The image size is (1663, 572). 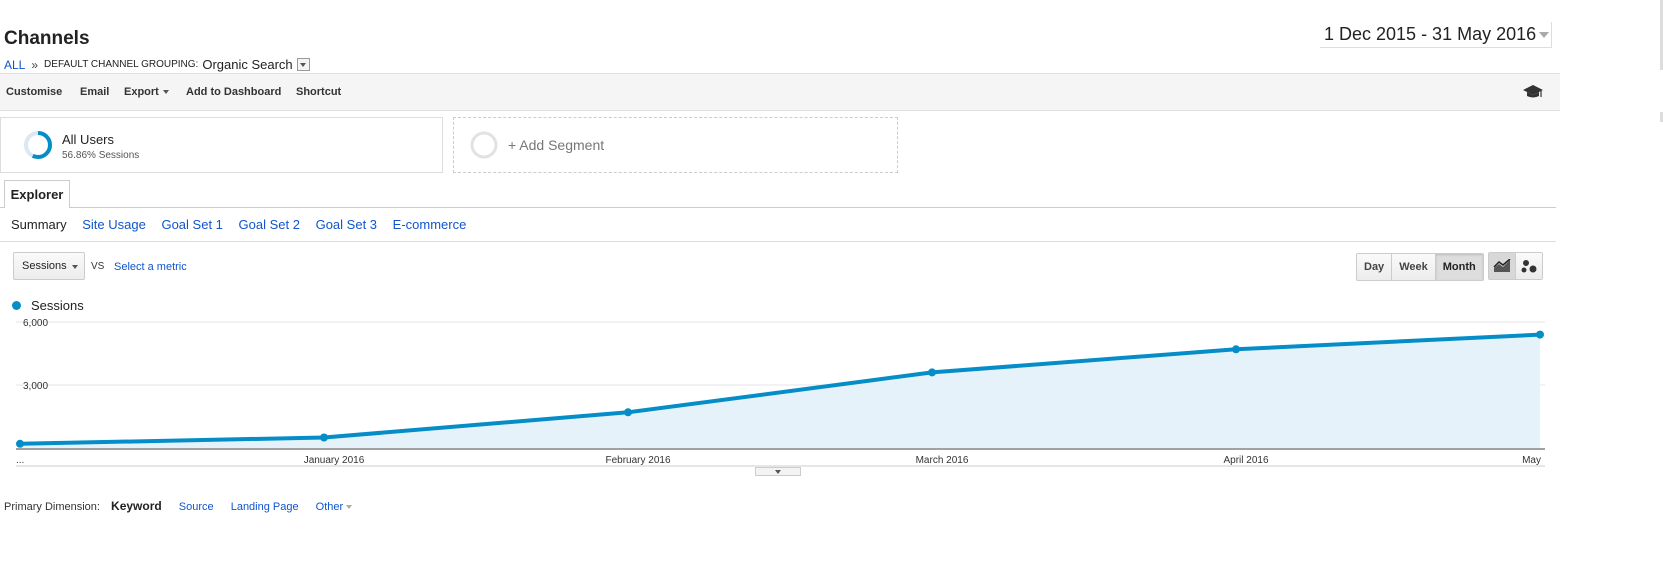 What do you see at coordinates (35, 323) in the screenshot?
I see `y-tick-label: 6,000` at bounding box center [35, 323].